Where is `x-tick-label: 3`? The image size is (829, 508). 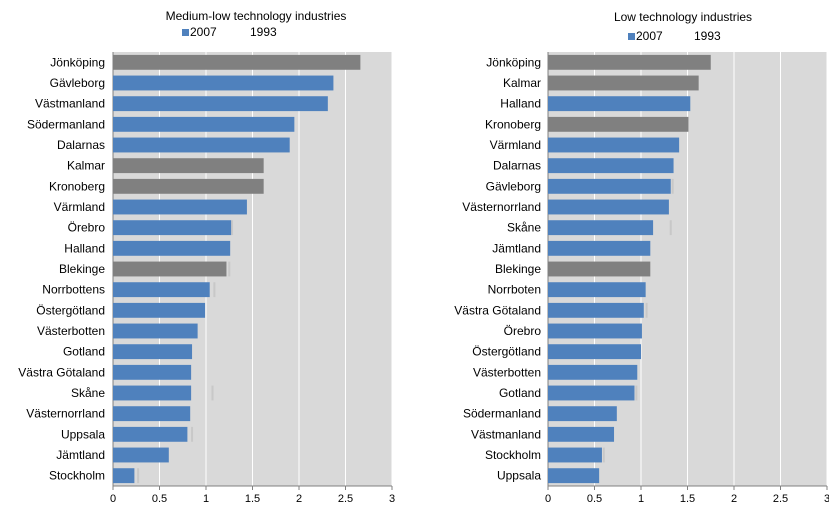
x-tick-label: 3 is located at coordinates (392, 499).